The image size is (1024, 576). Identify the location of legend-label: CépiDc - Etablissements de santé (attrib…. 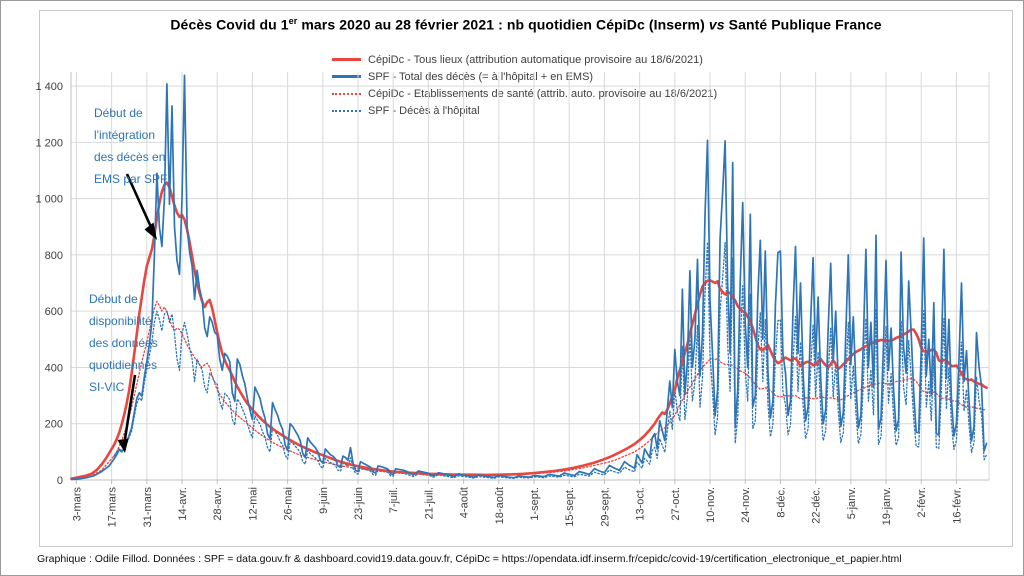
(543, 93).